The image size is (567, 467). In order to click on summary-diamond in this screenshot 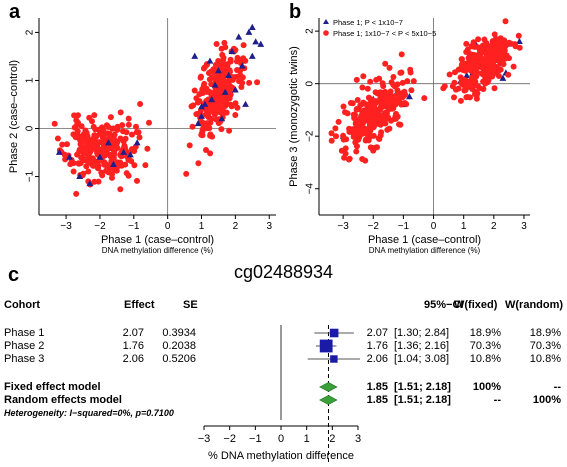, I will do `click(328, 400)`.